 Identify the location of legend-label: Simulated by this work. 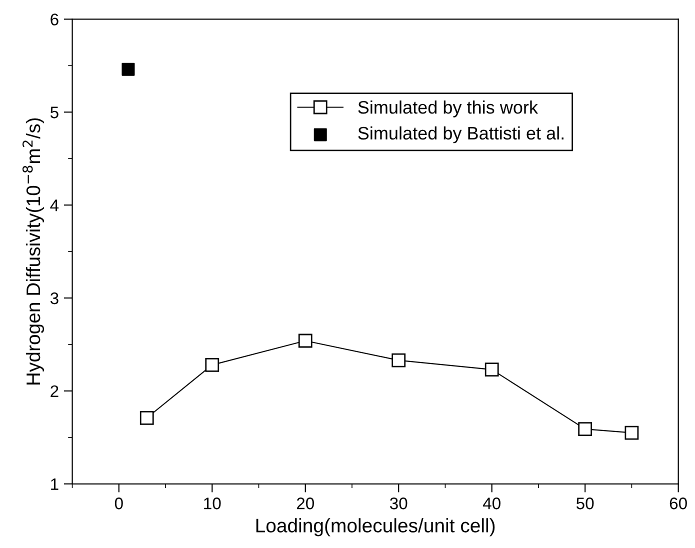
(448, 109).